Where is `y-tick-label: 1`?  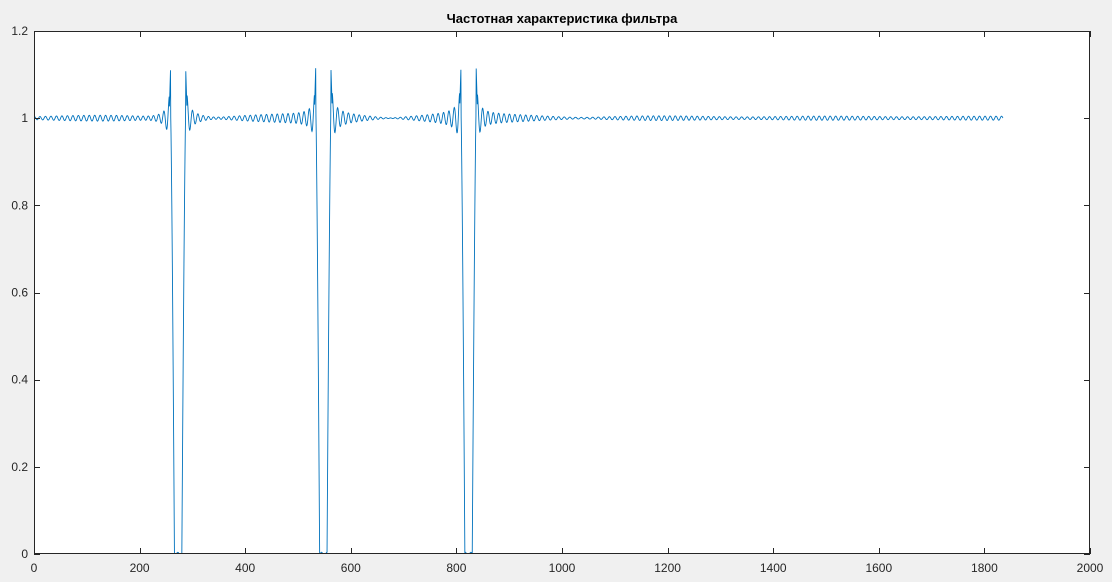
y-tick-label: 1 is located at coordinates (24, 118).